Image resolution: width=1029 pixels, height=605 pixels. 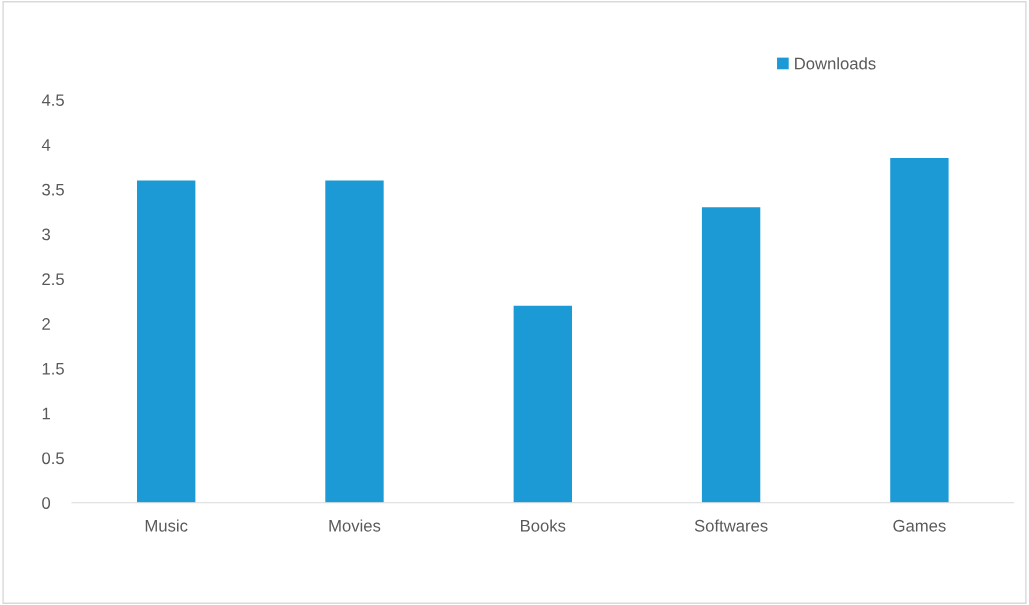 I want to click on y-tick-label: 3.5, so click(x=53, y=189).